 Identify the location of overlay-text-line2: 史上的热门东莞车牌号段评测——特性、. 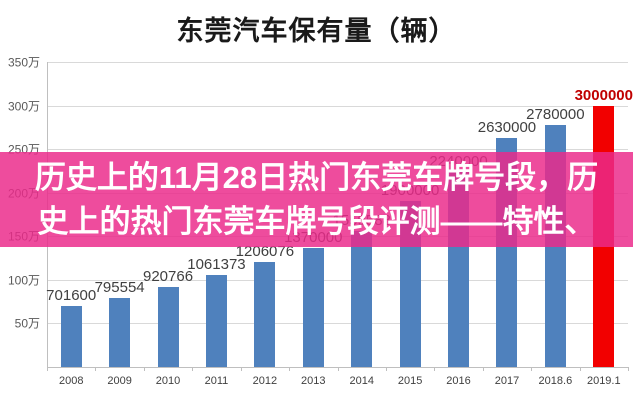
(316, 221).